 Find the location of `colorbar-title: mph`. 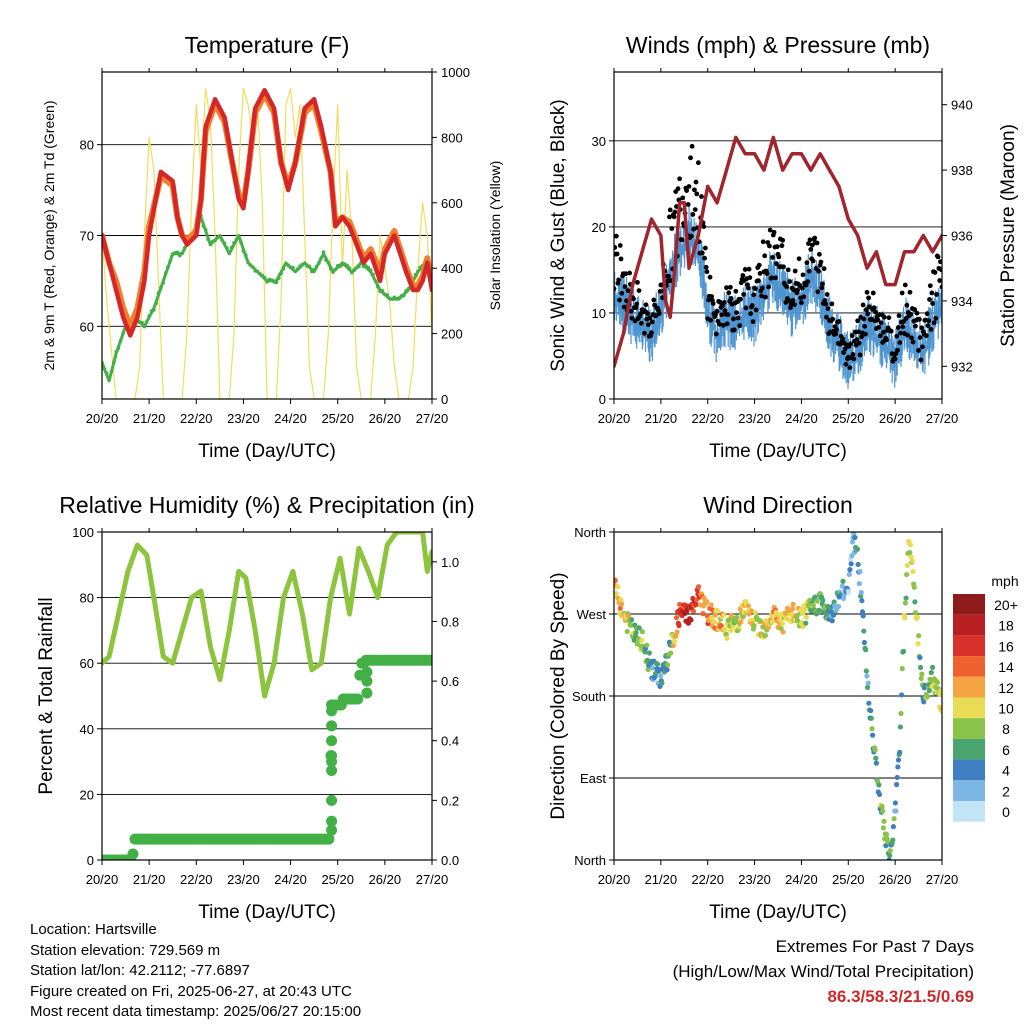

colorbar-title: mph is located at coordinates (1004, 581).